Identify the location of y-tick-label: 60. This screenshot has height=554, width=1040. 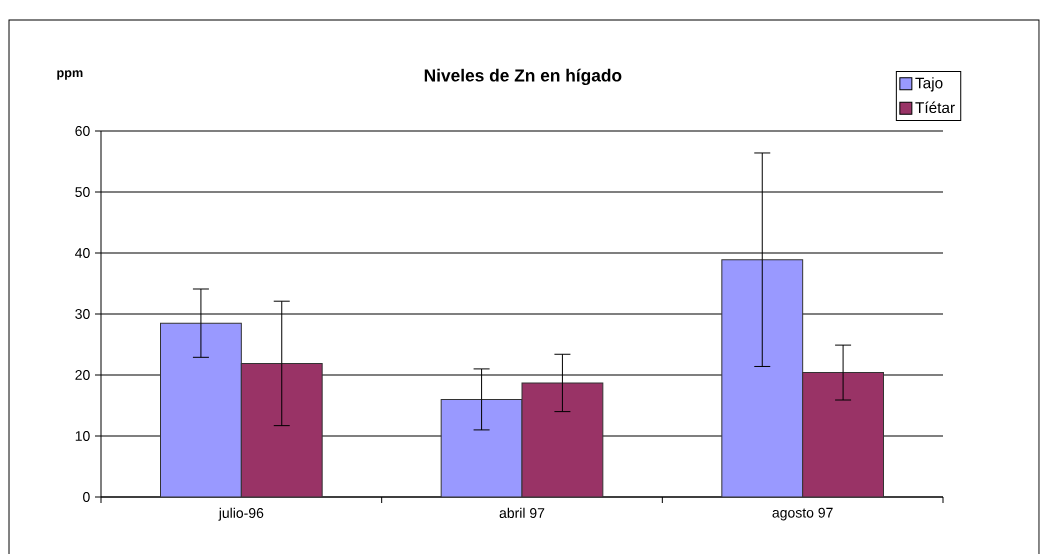
(82, 131).